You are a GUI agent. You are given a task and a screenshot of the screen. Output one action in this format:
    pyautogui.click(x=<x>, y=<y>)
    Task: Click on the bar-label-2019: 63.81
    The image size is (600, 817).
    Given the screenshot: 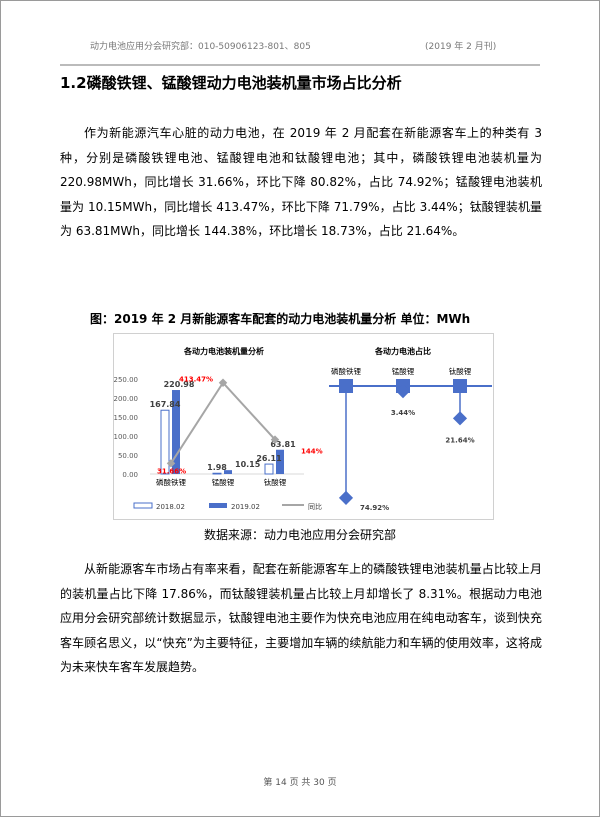 What is the action you would take?
    pyautogui.click(x=283, y=444)
    